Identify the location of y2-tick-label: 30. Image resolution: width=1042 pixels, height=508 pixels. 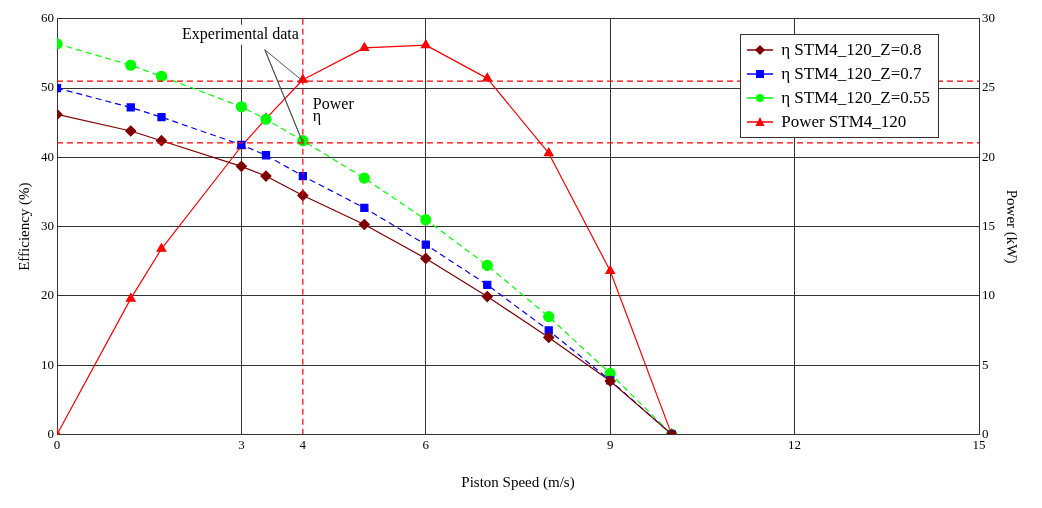
(988, 18).